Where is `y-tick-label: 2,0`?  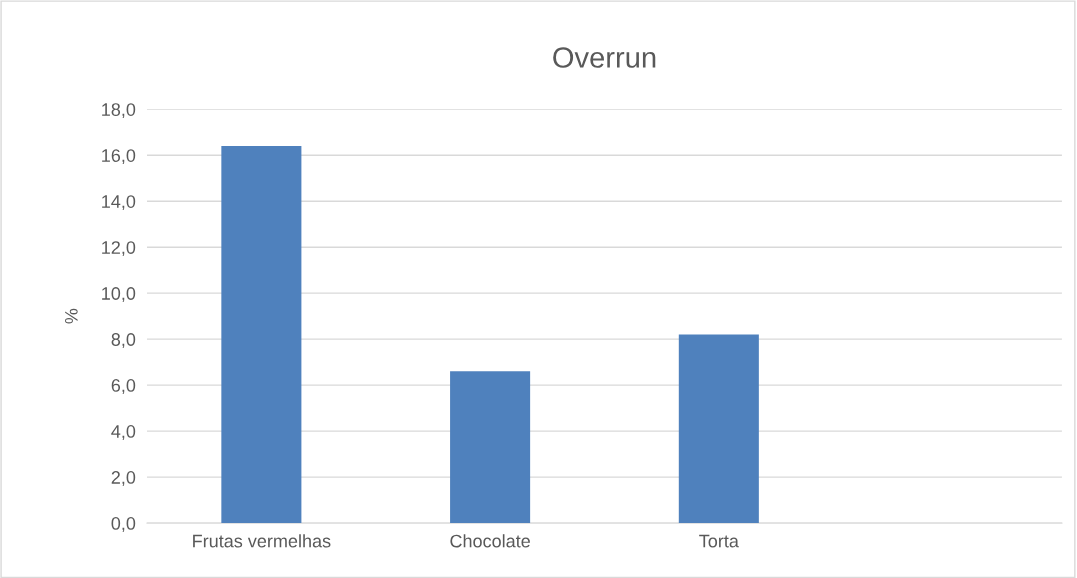 y-tick-label: 2,0 is located at coordinates (123, 478).